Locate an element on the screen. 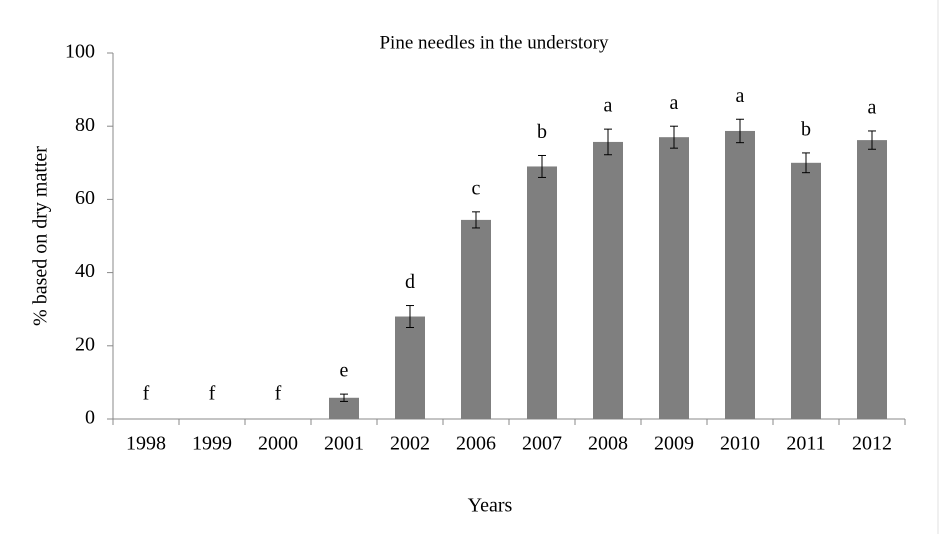  y-tick-label: 20 is located at coordinates (85, 344).